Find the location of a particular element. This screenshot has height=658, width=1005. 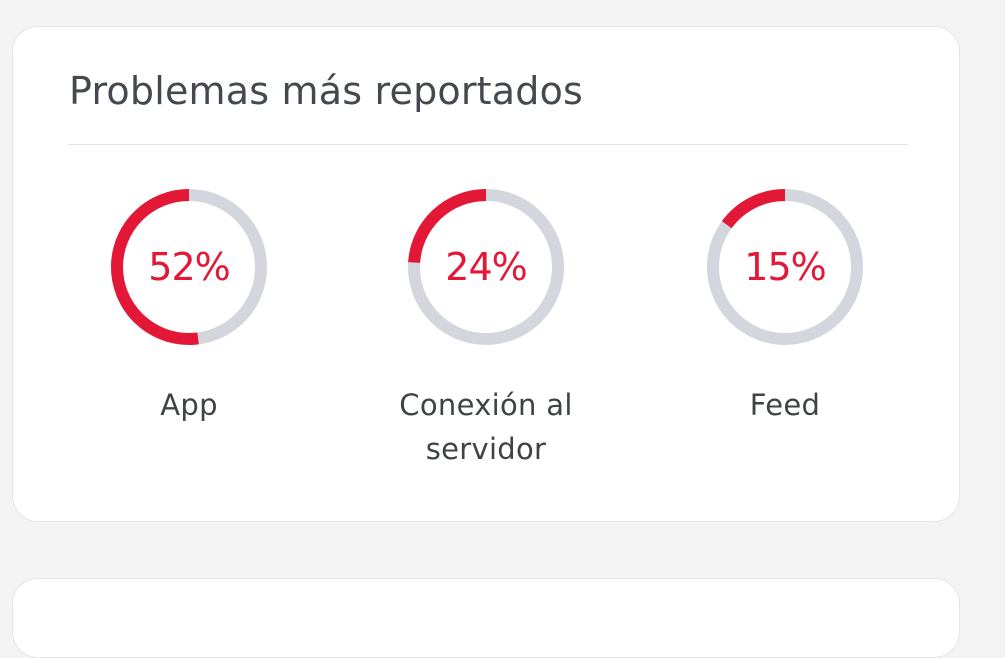

metric-label-app: App is located at coordinates (189, 405).